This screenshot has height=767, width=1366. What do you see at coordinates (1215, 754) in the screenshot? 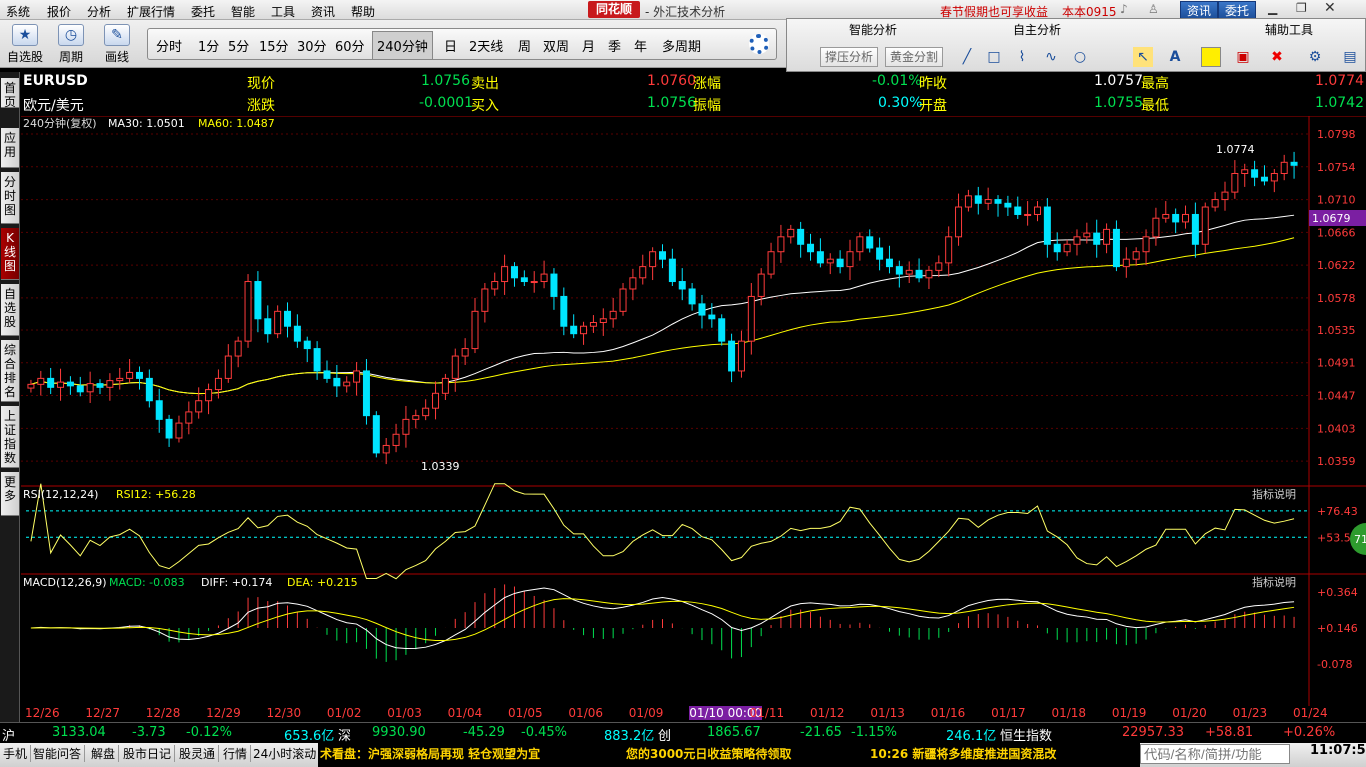
I see `search-input` at bounding box center [1215, 754].